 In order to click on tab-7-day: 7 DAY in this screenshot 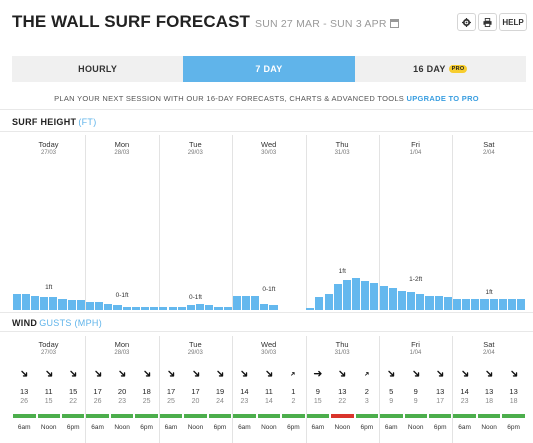, I will do `click(269, 69)`.